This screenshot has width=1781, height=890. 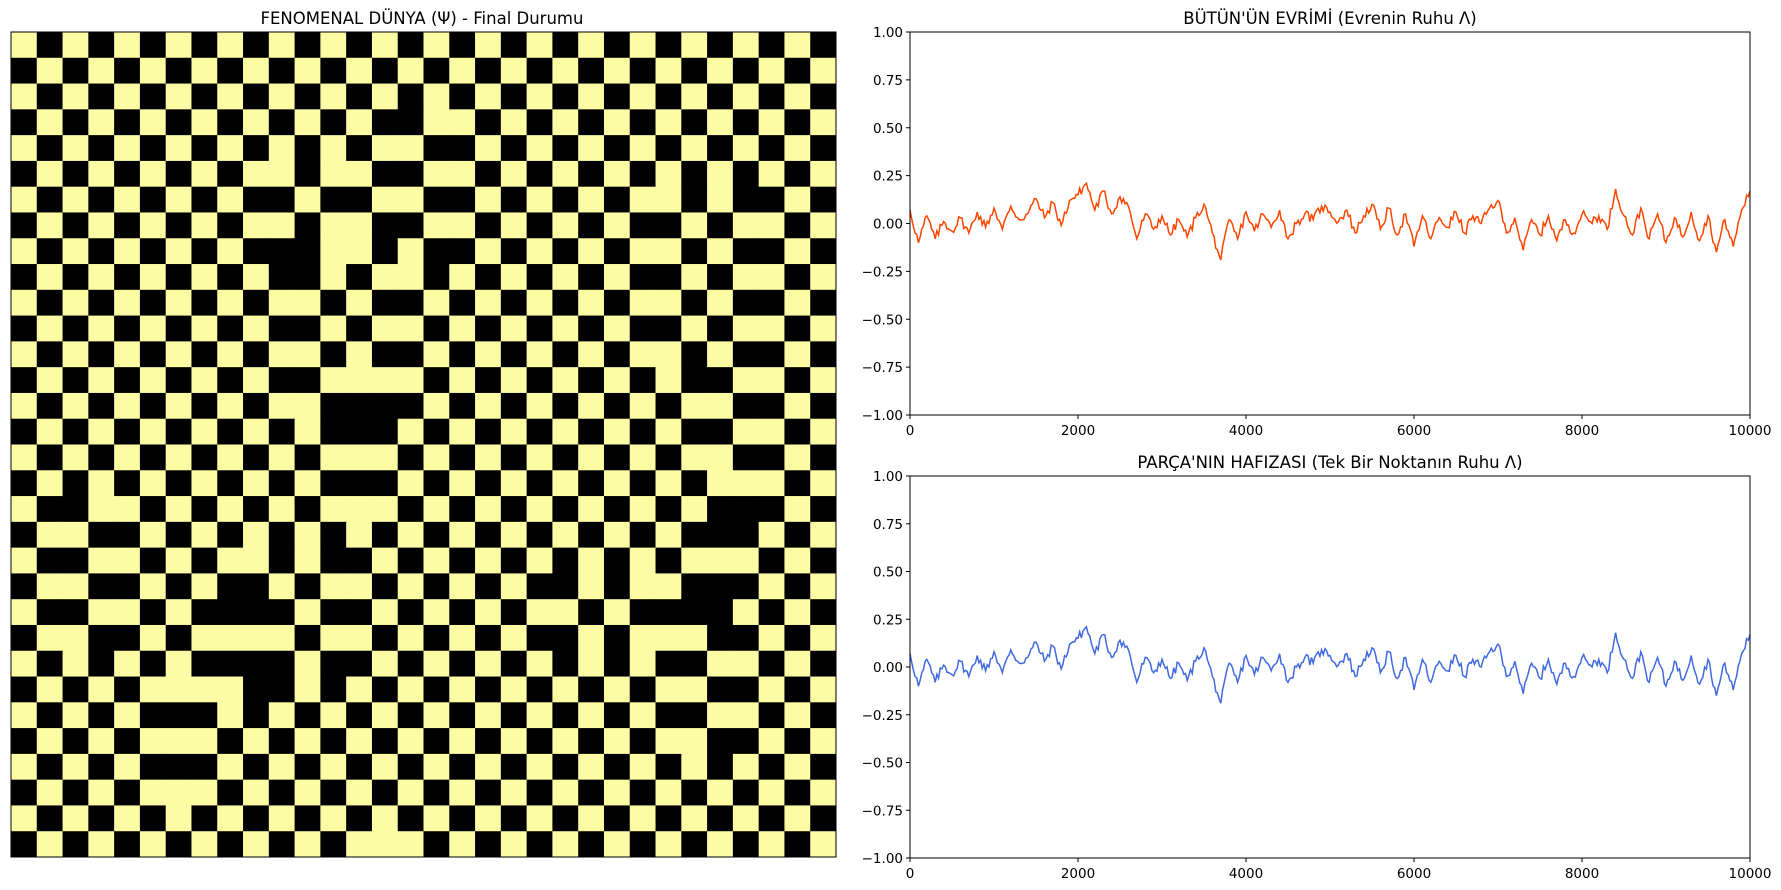 What do you see at coordinates (882, 811) in the screenshot?
I see `part-ytick-label: −0.75` at bounding box center [882, 811].